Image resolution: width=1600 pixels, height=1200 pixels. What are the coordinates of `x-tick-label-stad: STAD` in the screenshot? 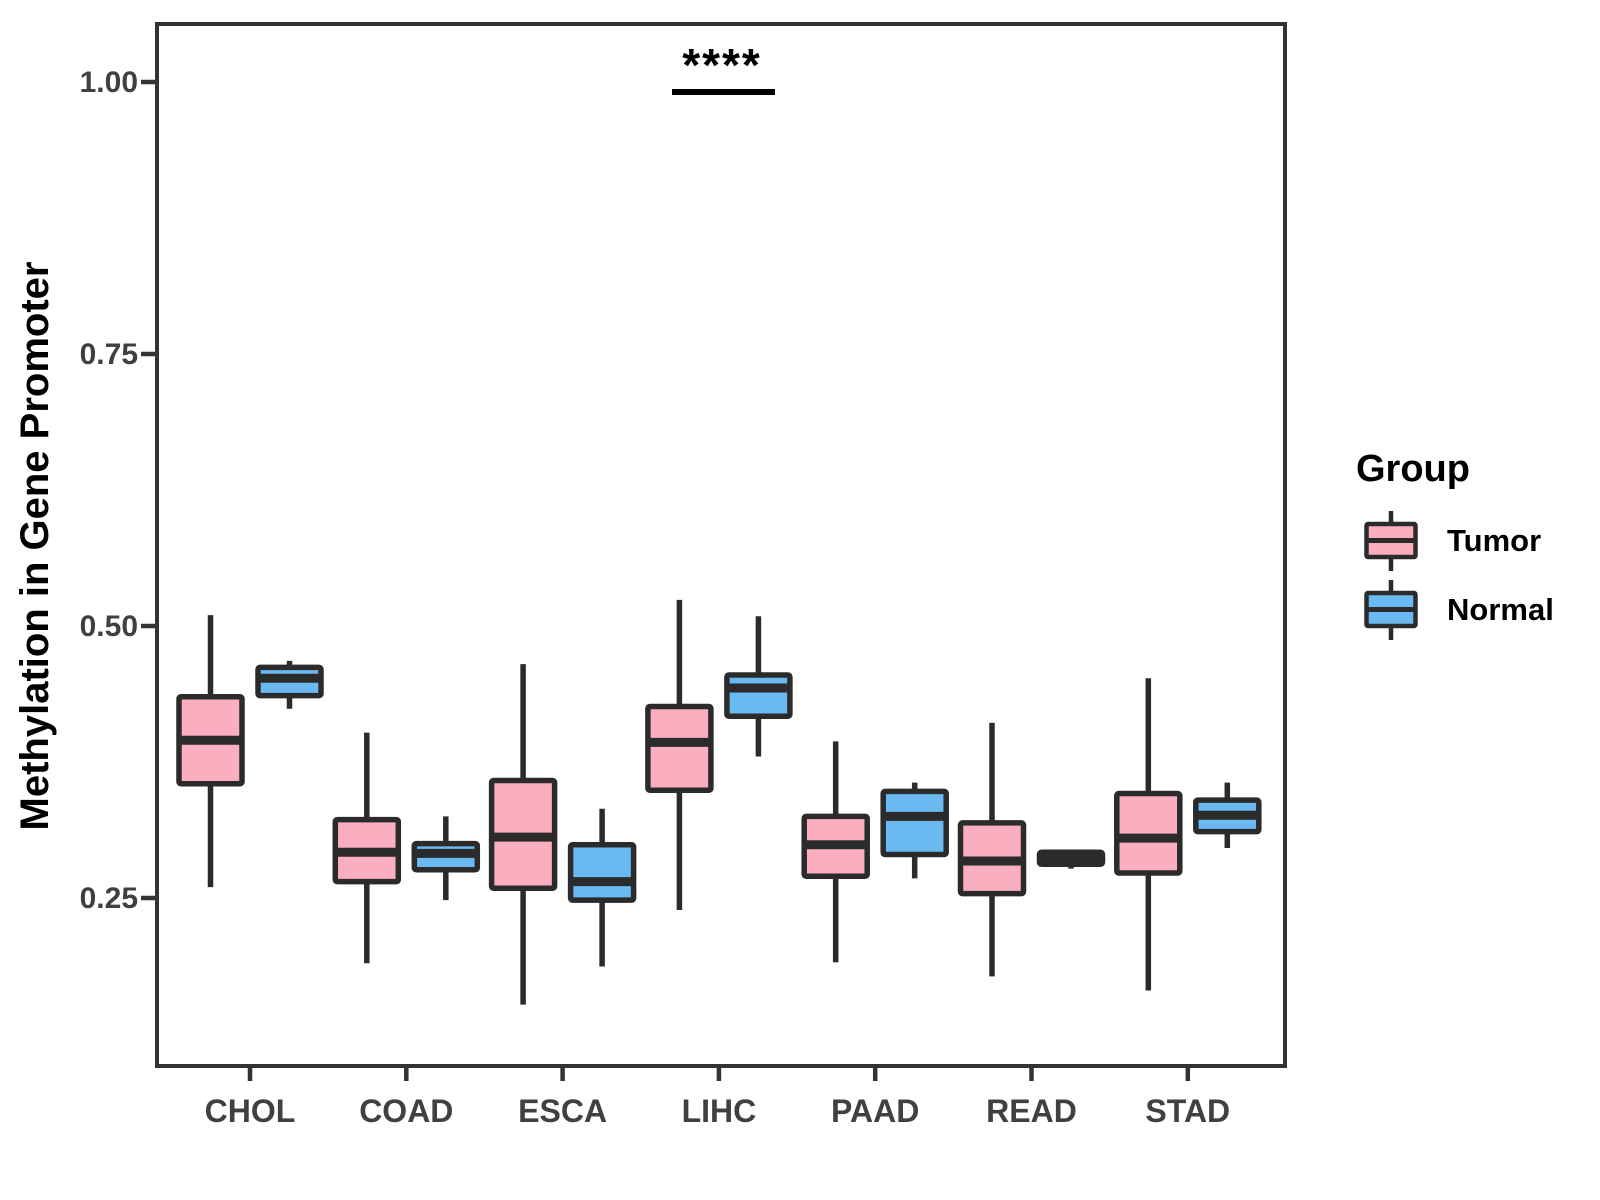 It's located at (1187, 1111).